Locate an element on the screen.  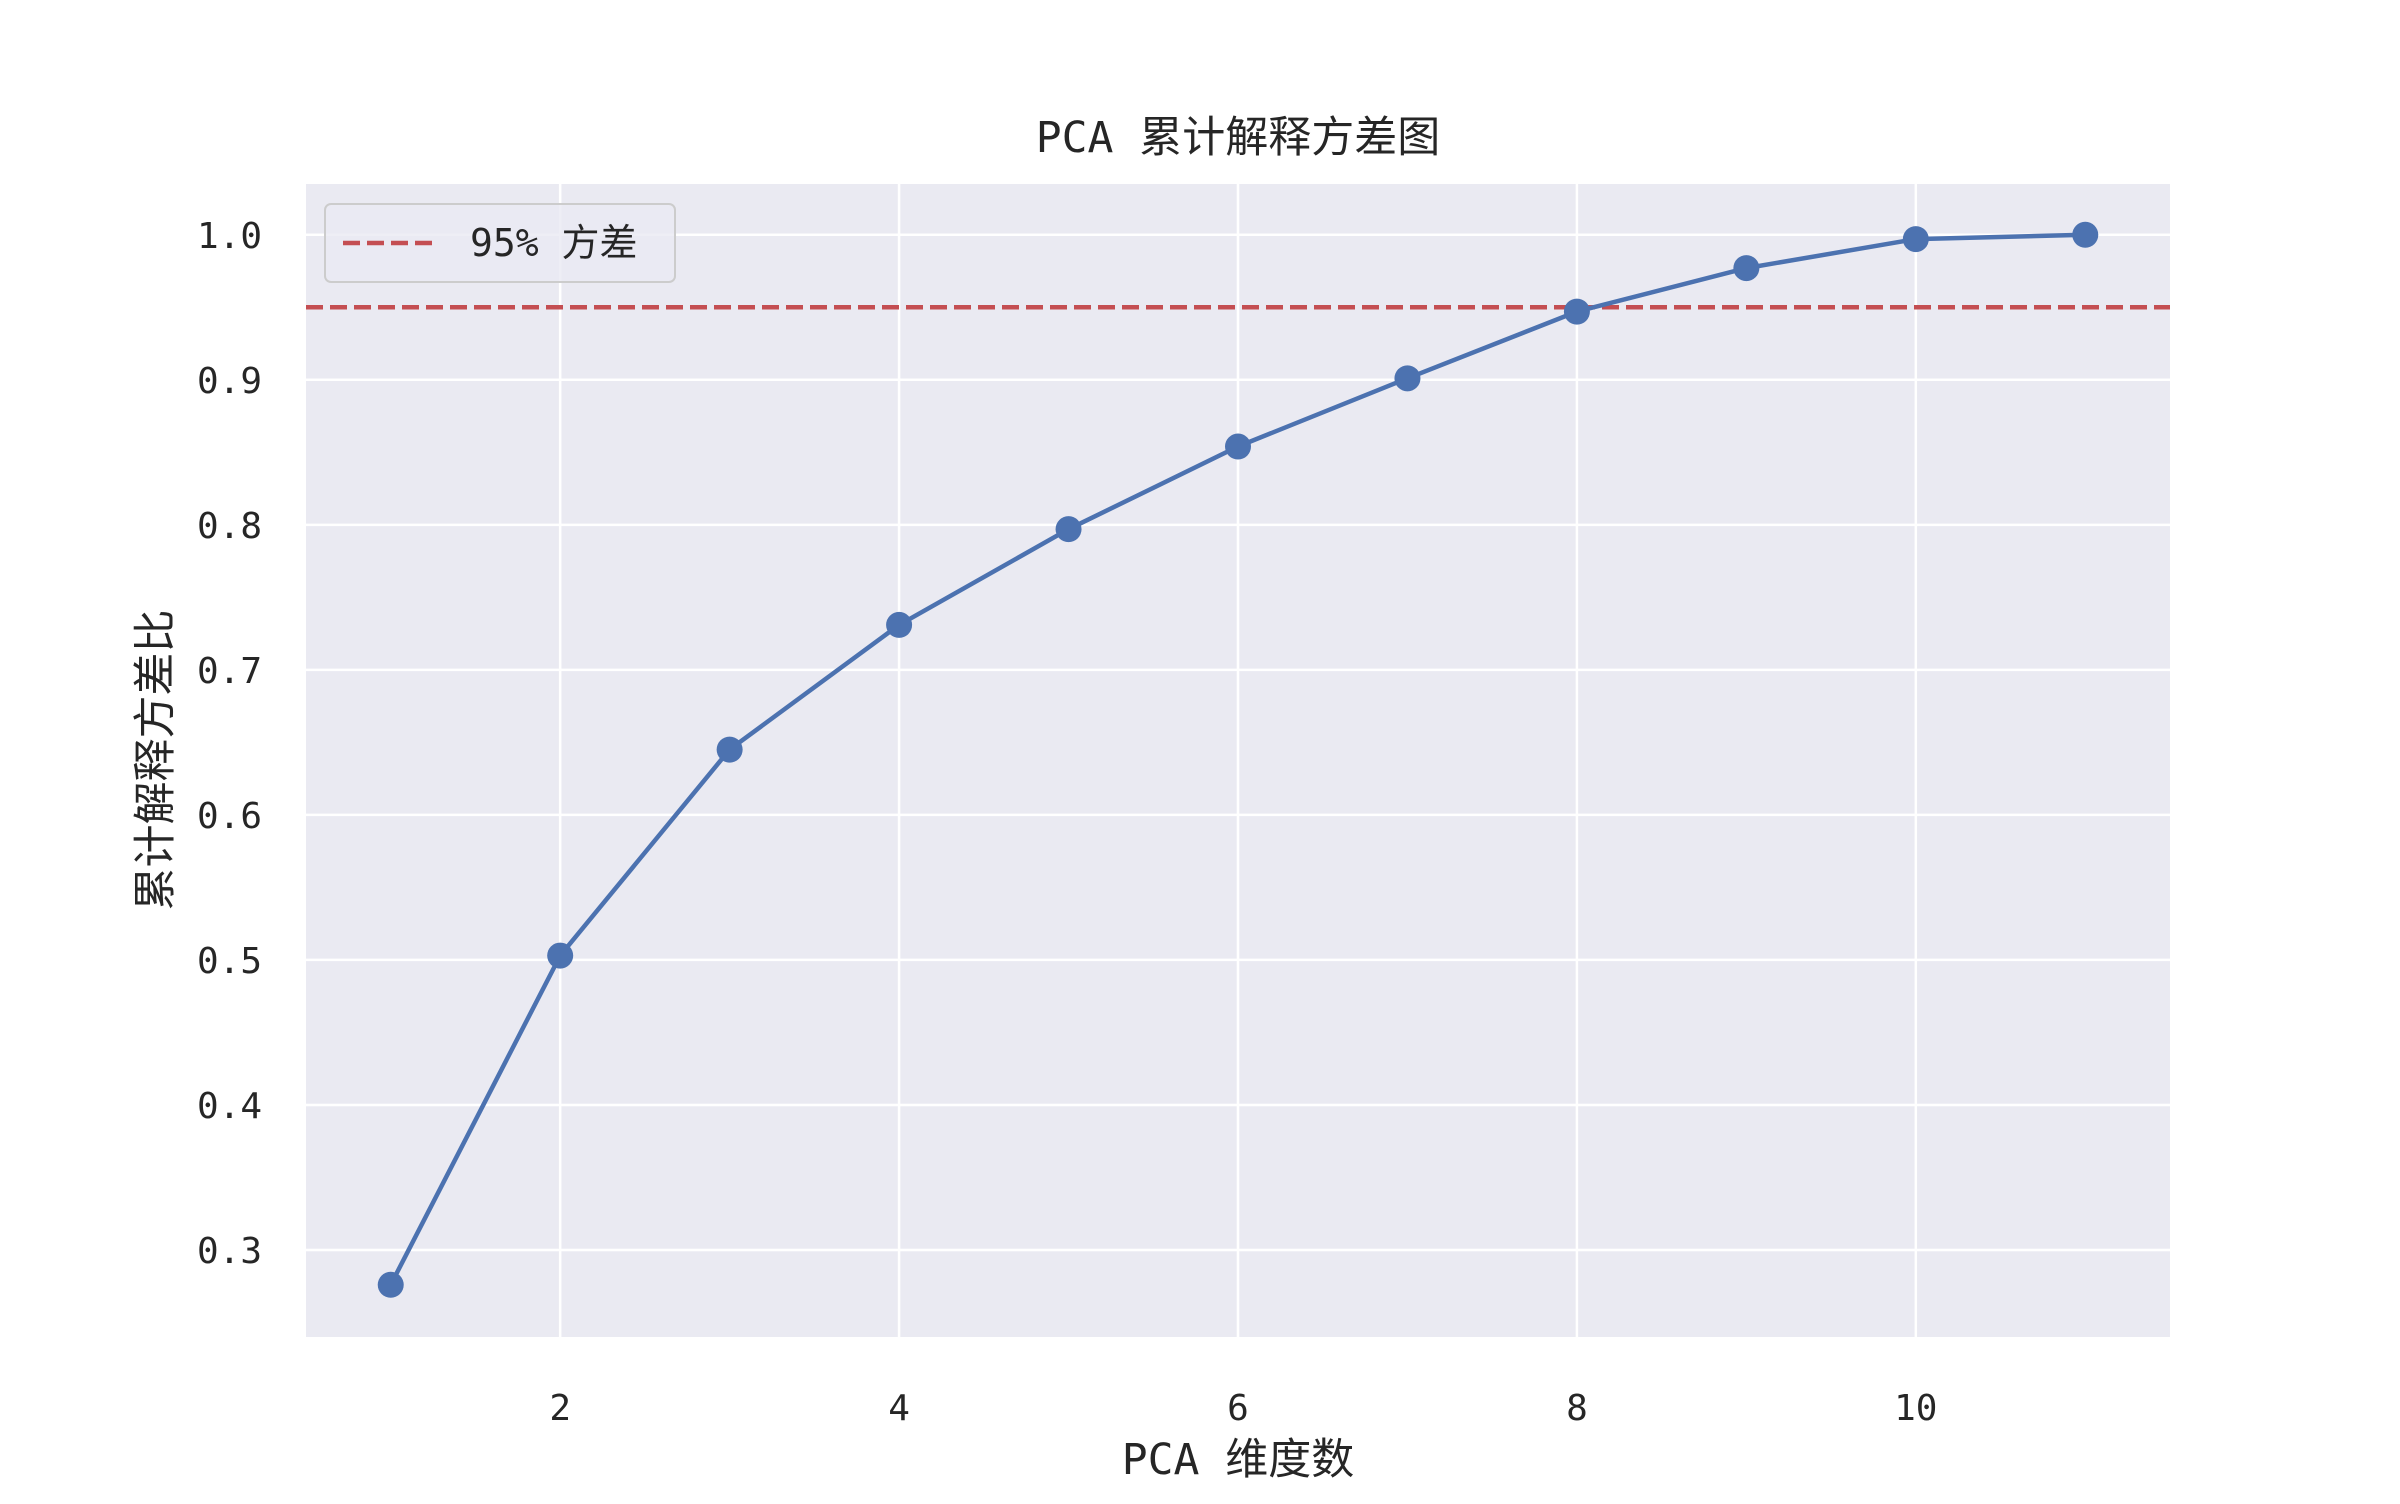
y-tick-label: 0.8 is located at coordinates (229, 526).